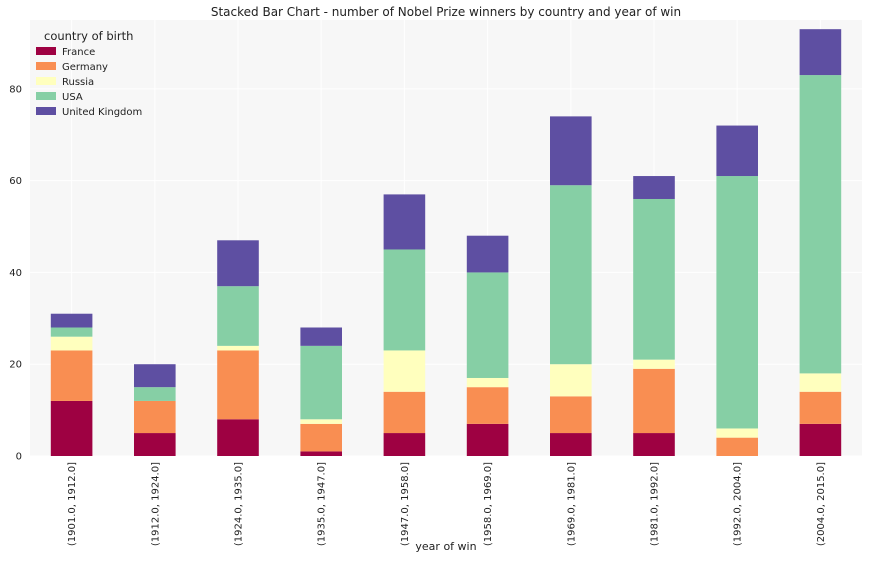 Image resolution: width=869 pixels, height=562 pixels. What do you see at coordinates (78, 52) in the screenshot?
I see `legend-label: France` at bounding box center [78, 52].